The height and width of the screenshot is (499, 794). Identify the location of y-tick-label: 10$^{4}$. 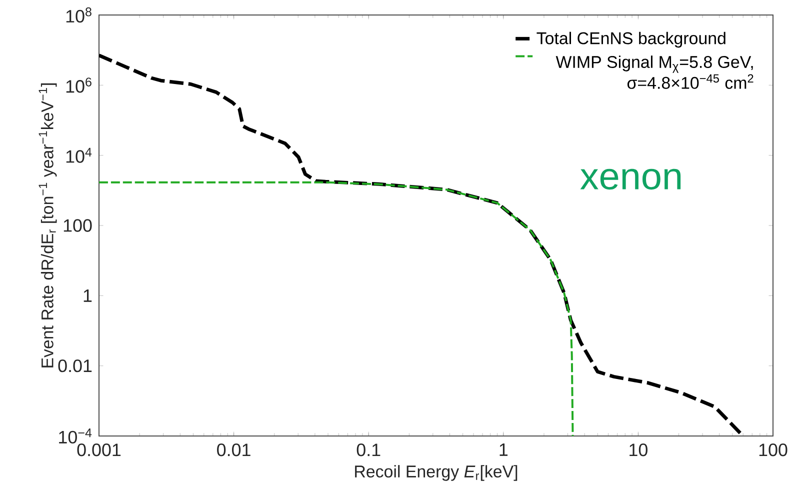
(79, 155).